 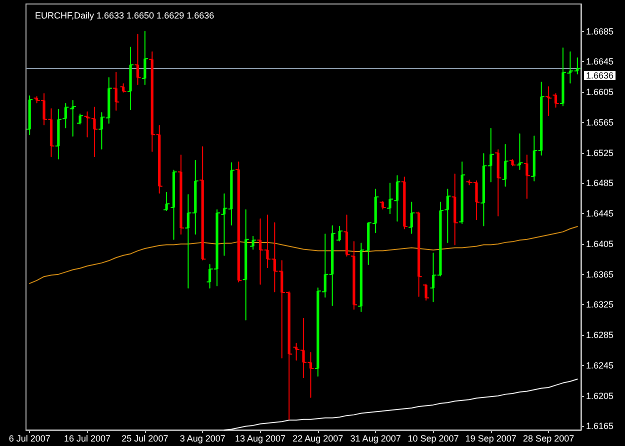 What do you see at coordinates (375, 439) in the screenshot?
I see `x-tick-label: 31 Aug 2007` at bounding box center [375, 439].